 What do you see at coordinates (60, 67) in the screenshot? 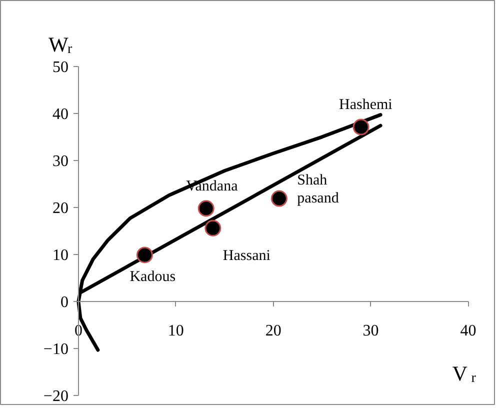
I see `y-tick-label: 50` at bounding box center [60, 67].